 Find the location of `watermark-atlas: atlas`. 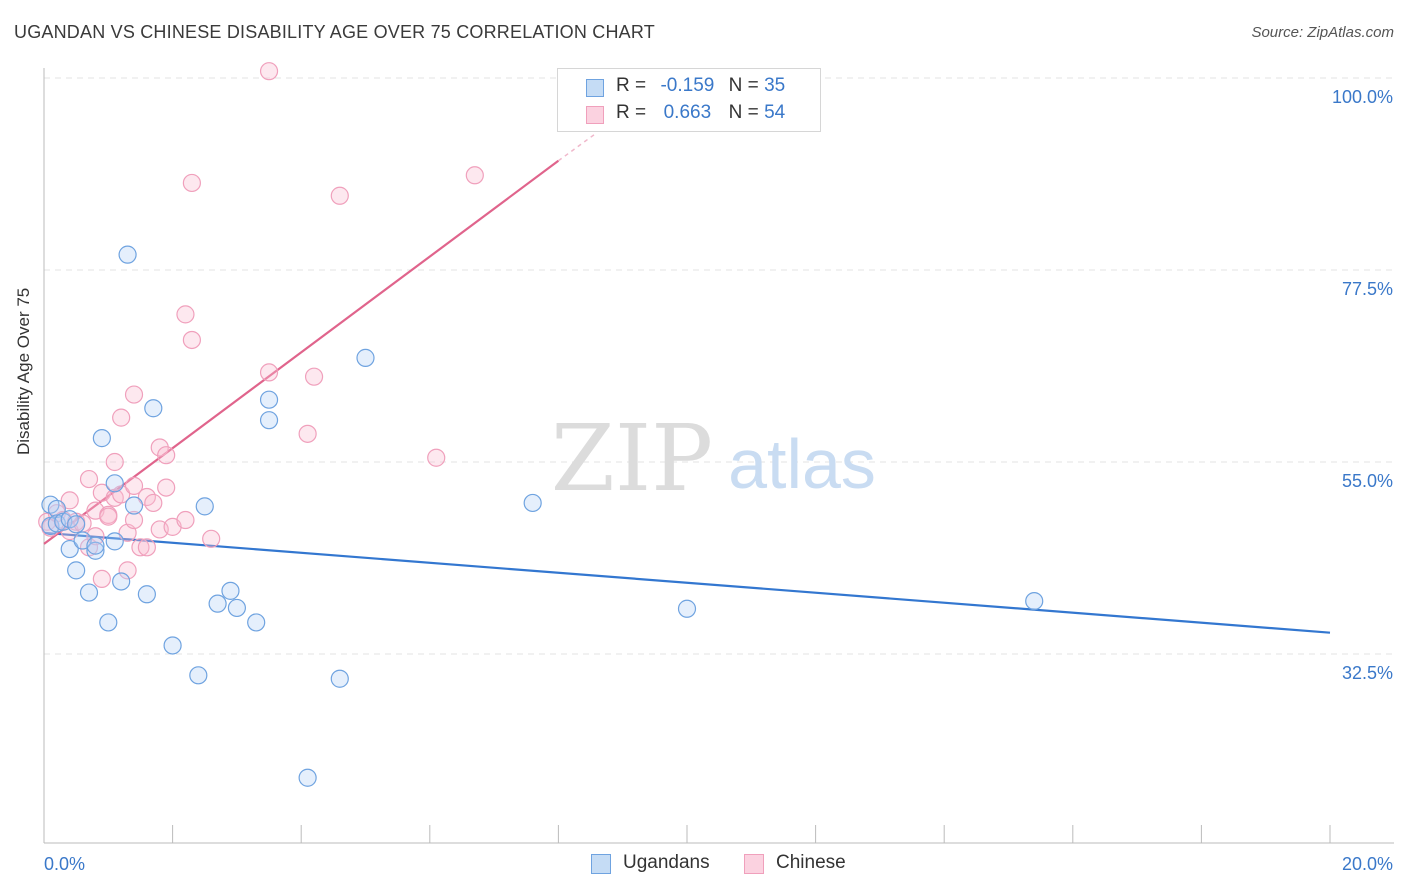

watermark-atlas: atlas is located at coordinates (802, 464).